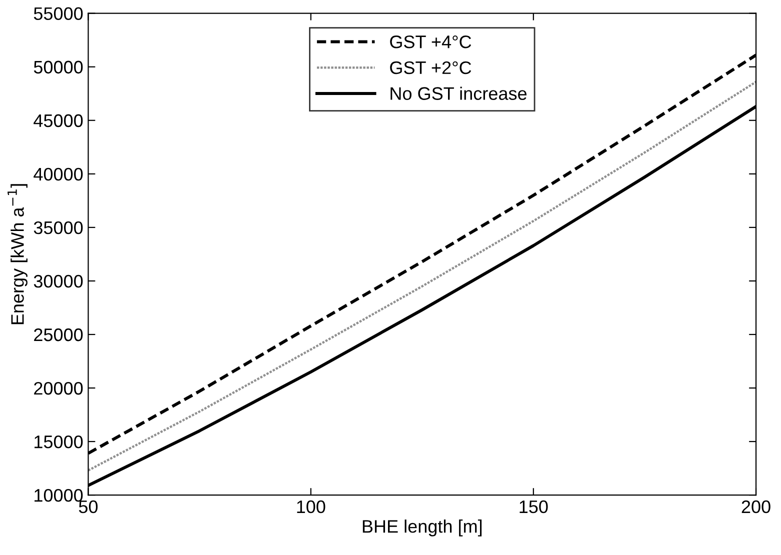 The width and height of the screenshot is (781, 555). Describe the element at coordinates (422, 528) in the screenshot. I see `x-axis-title: BHE length [m]` at that location.